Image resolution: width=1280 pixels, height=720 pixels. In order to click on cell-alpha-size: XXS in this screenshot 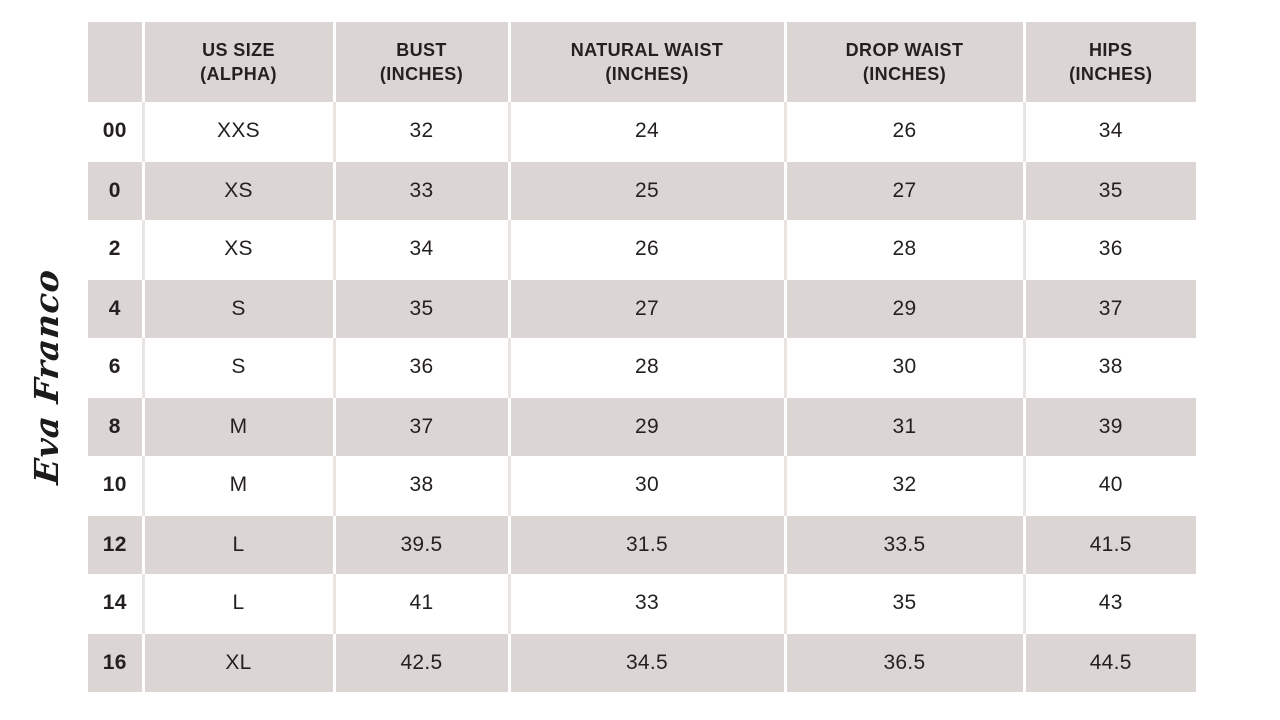, I will do `click(237, 131)`.